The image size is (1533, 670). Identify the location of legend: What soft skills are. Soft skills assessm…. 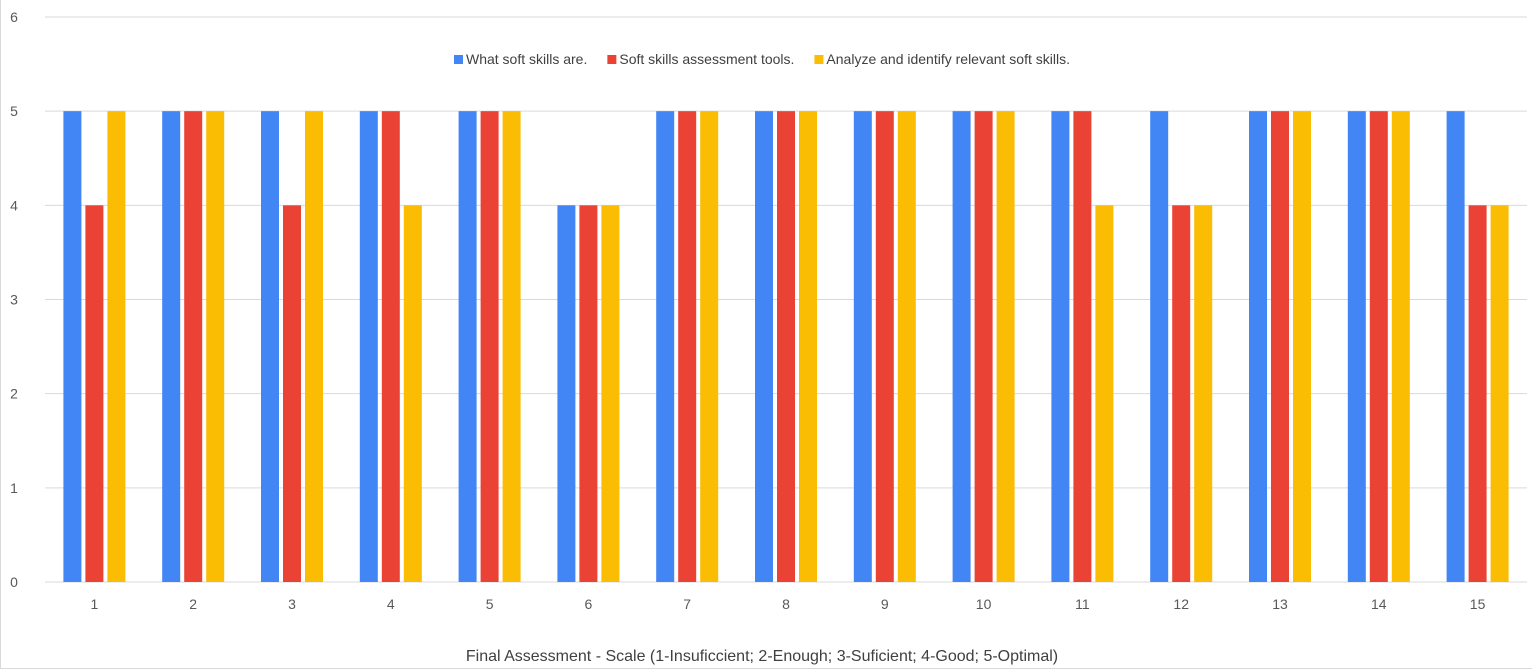
(761, 59).